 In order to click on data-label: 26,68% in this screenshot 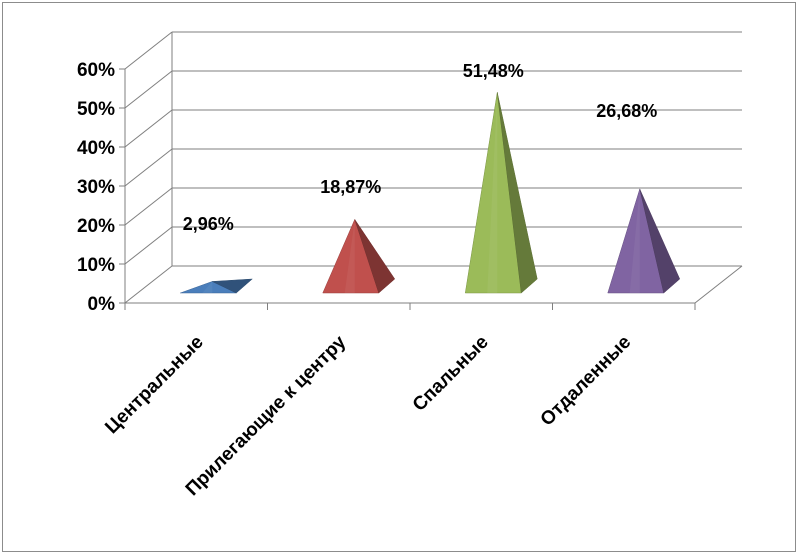, I will do `click(626, 111)`.